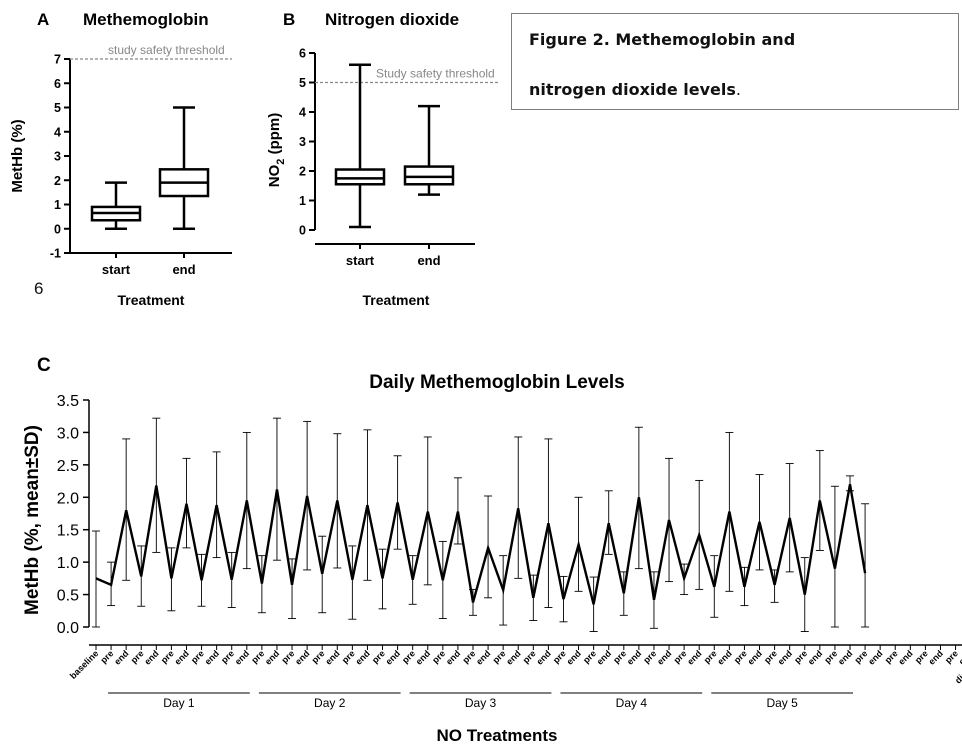 This screenshot has width=962, height=744. Describe the element at coordinates (43, 19) in the screenshot. I see `panel-letter: A` at that location.